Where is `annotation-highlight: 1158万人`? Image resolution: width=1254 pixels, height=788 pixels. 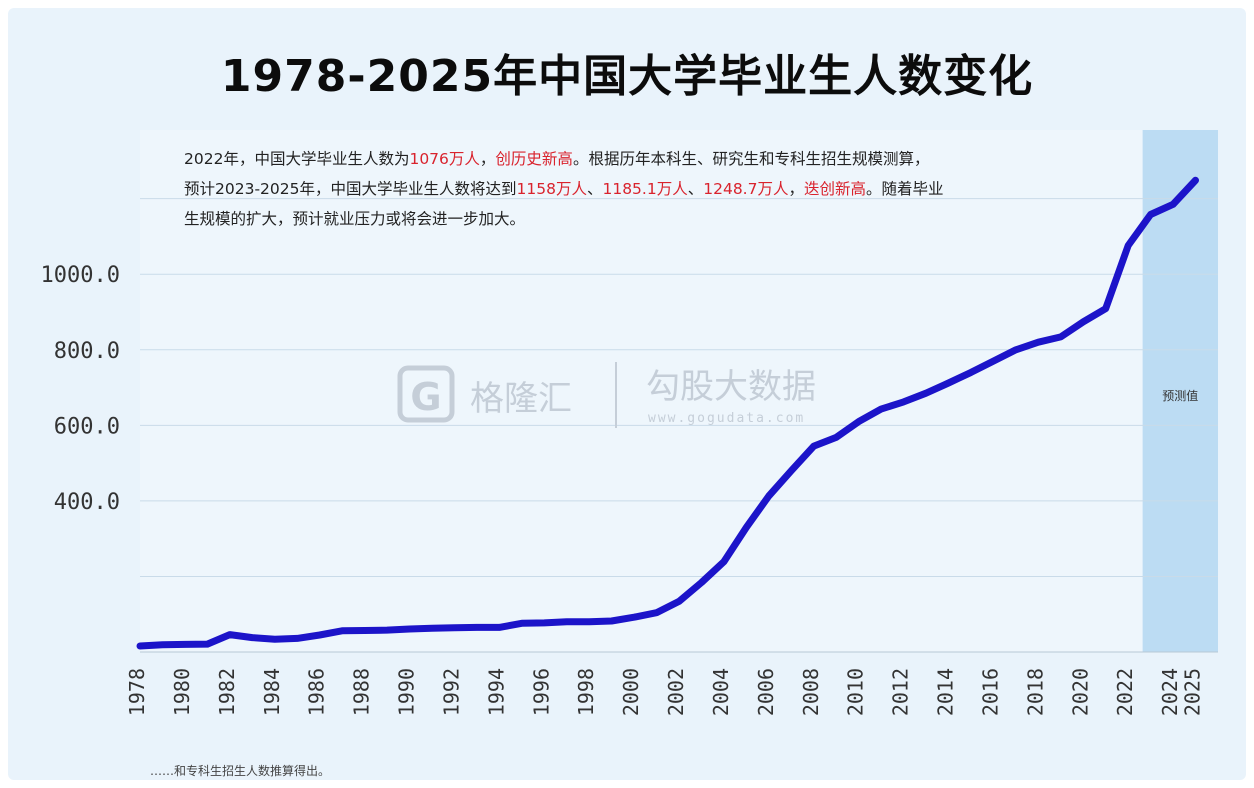
annotation-highlight: 1158万人 is located at coordinates (551, 189).